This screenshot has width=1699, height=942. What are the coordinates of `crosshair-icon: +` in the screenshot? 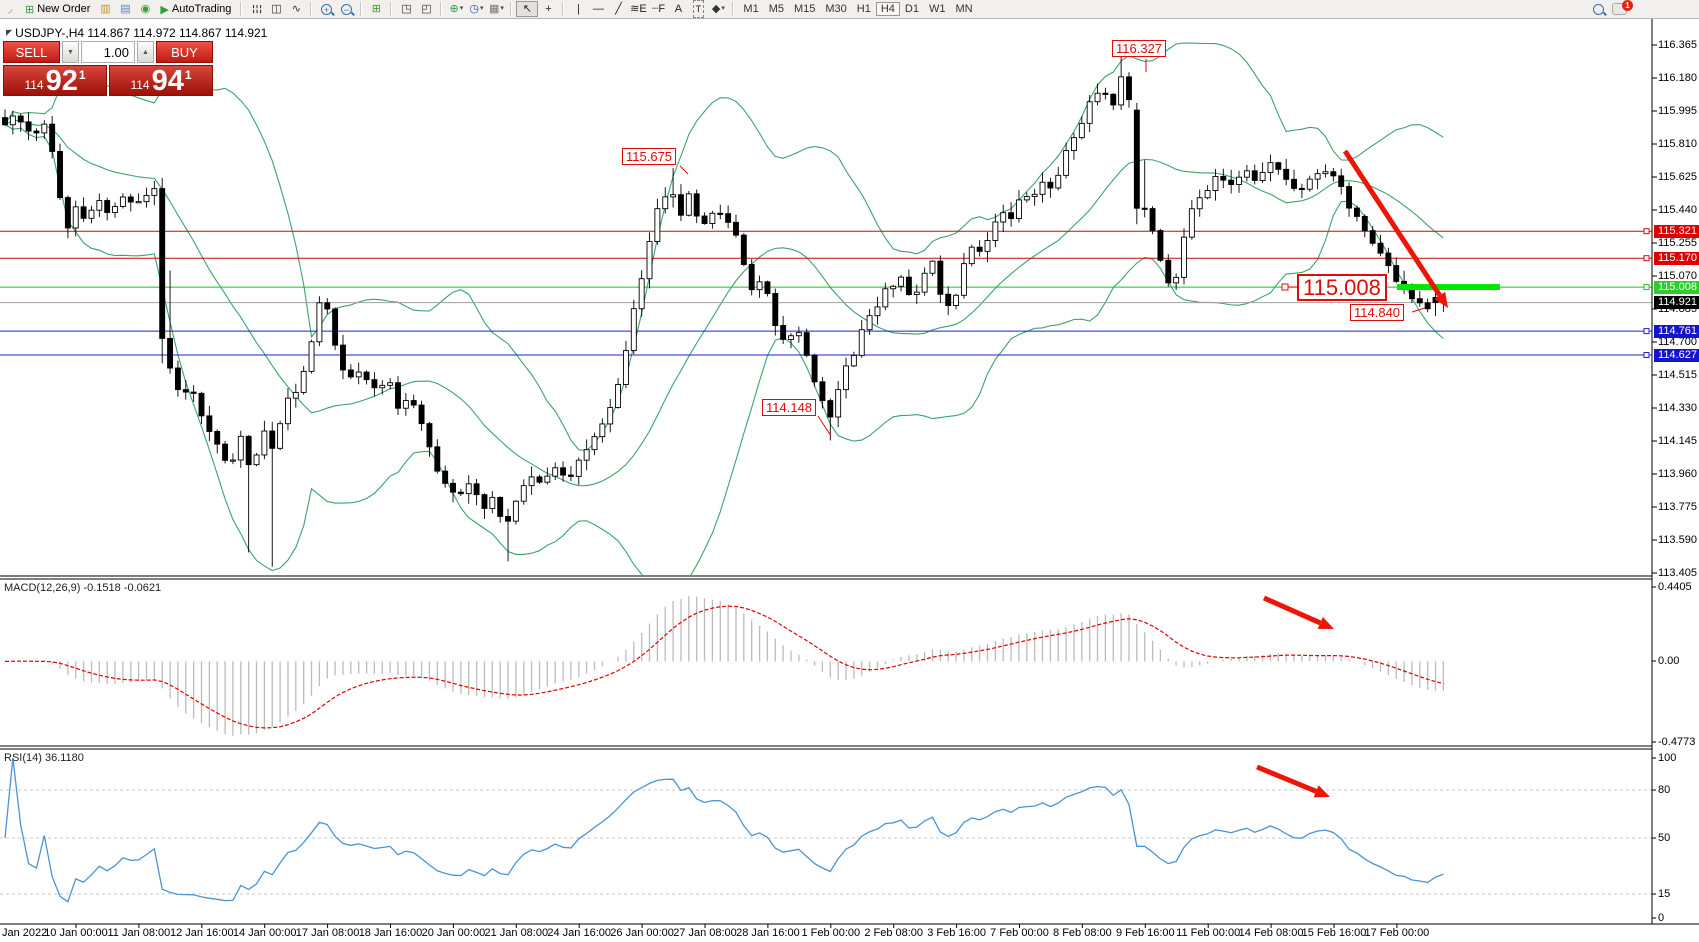 It's located at (548, 9).